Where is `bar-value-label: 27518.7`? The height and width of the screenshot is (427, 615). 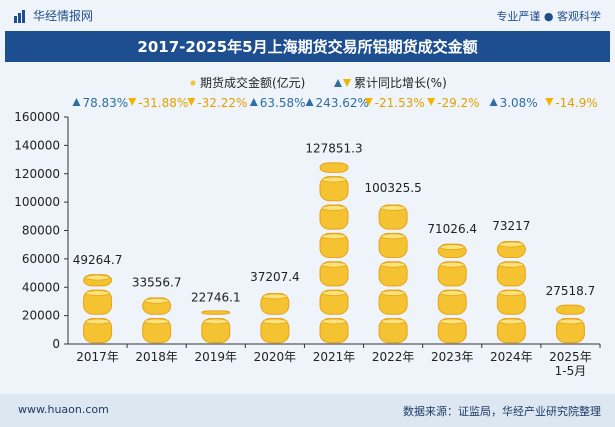 bar-value-label: 27518.7 is located at coordinates (571, 291).